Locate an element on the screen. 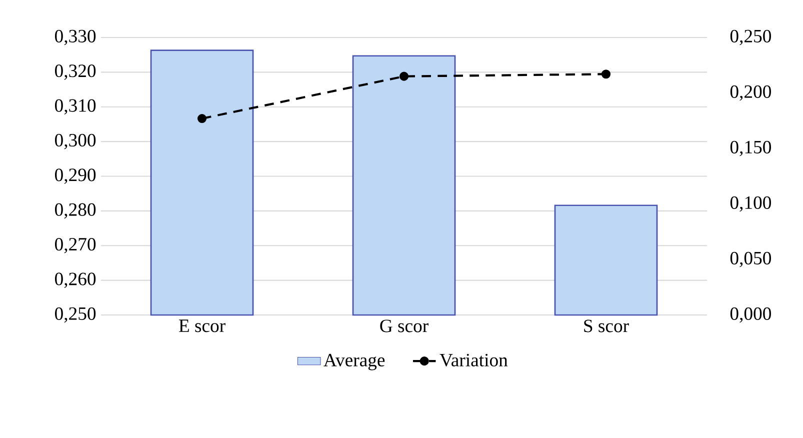 The image size is (803, 438). x-tick-label: G scor is located at coordinates (404, 326).